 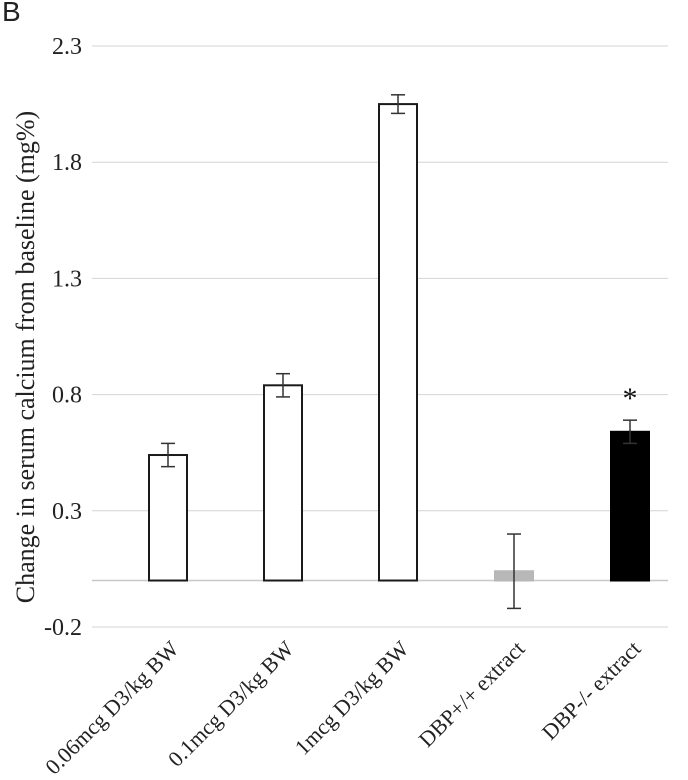 I want to click on x-tick-label: 0.06mcg D3/kg BW, so click(x=112, y=708).